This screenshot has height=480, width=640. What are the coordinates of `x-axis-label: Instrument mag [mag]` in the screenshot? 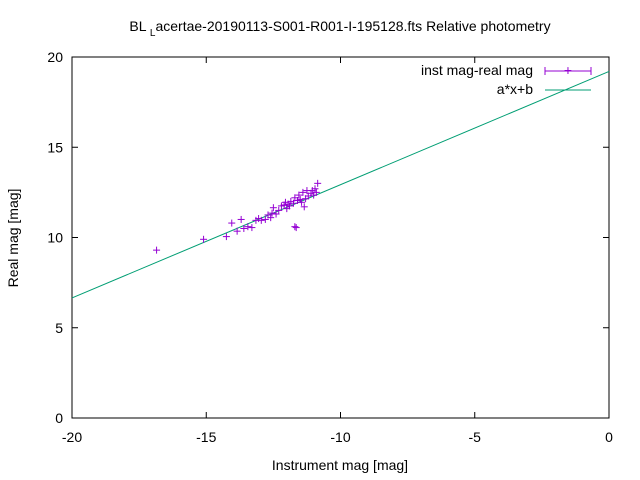 It's located at (340, 465).